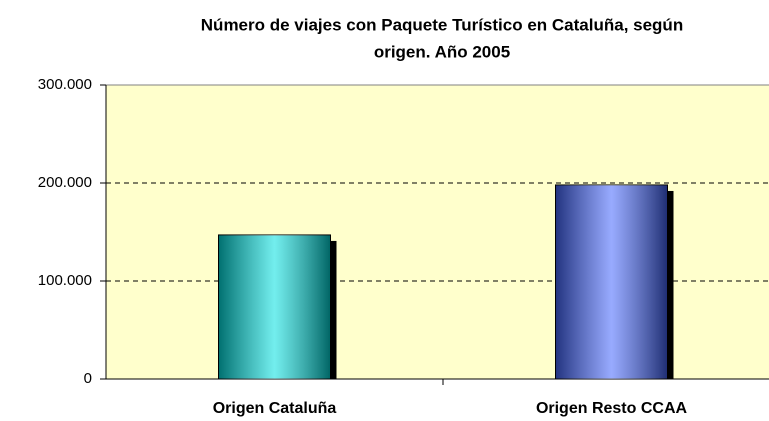 The image size is (769, 421). I want to click on y-tick-label: 200.000, so click(65, 182).